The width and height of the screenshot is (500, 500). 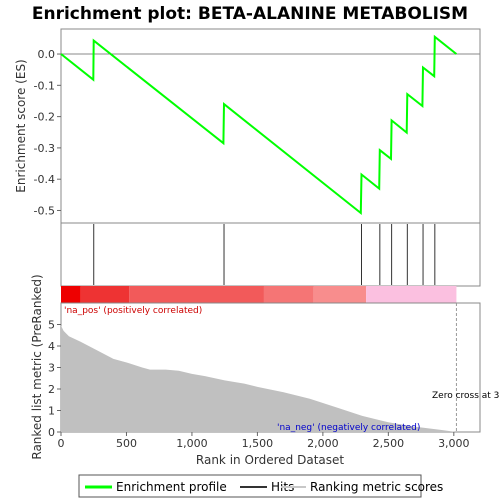 I want to click on x-tick-label-5: 2,500, so click(x=389, y=443).